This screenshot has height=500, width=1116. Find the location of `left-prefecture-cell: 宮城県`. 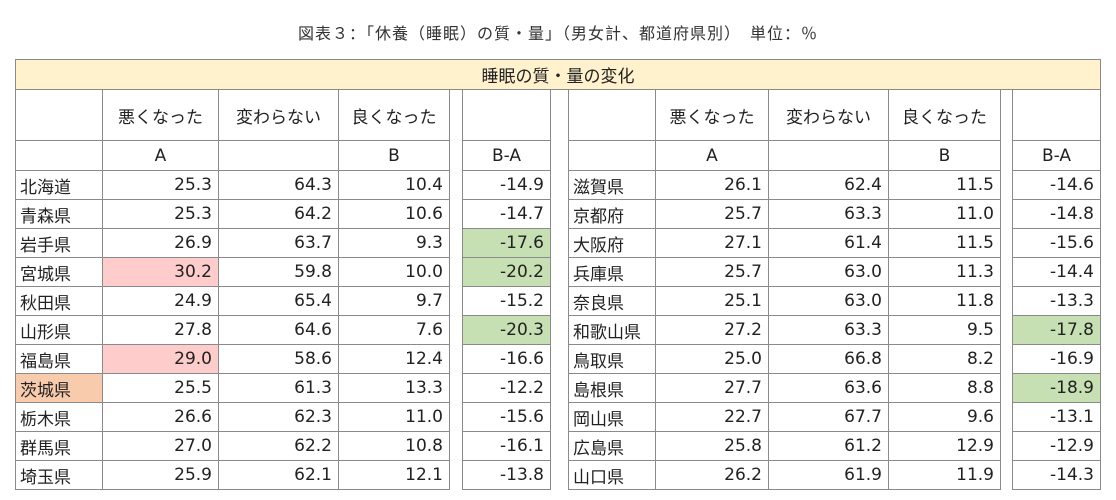

left-prefecture-cell: 宮城県 is located at coordinates (59, 272).